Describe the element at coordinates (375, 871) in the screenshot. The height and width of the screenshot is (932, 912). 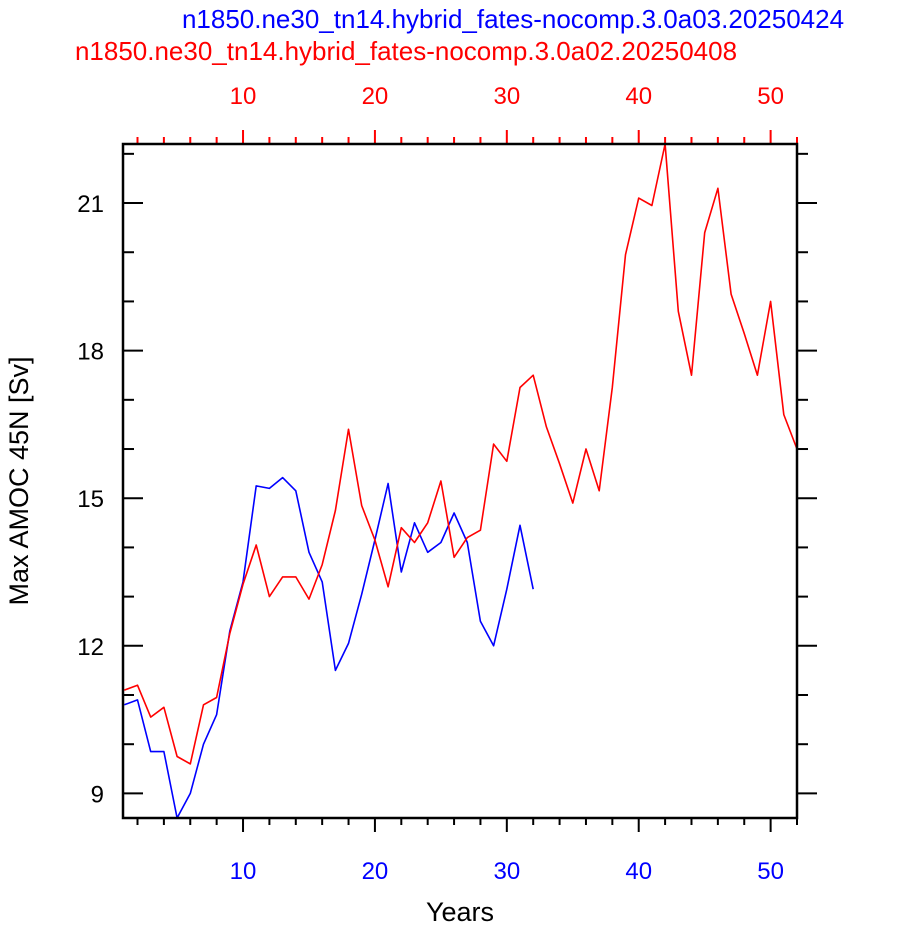
I see `bottom-tick-label: 20` at that location.